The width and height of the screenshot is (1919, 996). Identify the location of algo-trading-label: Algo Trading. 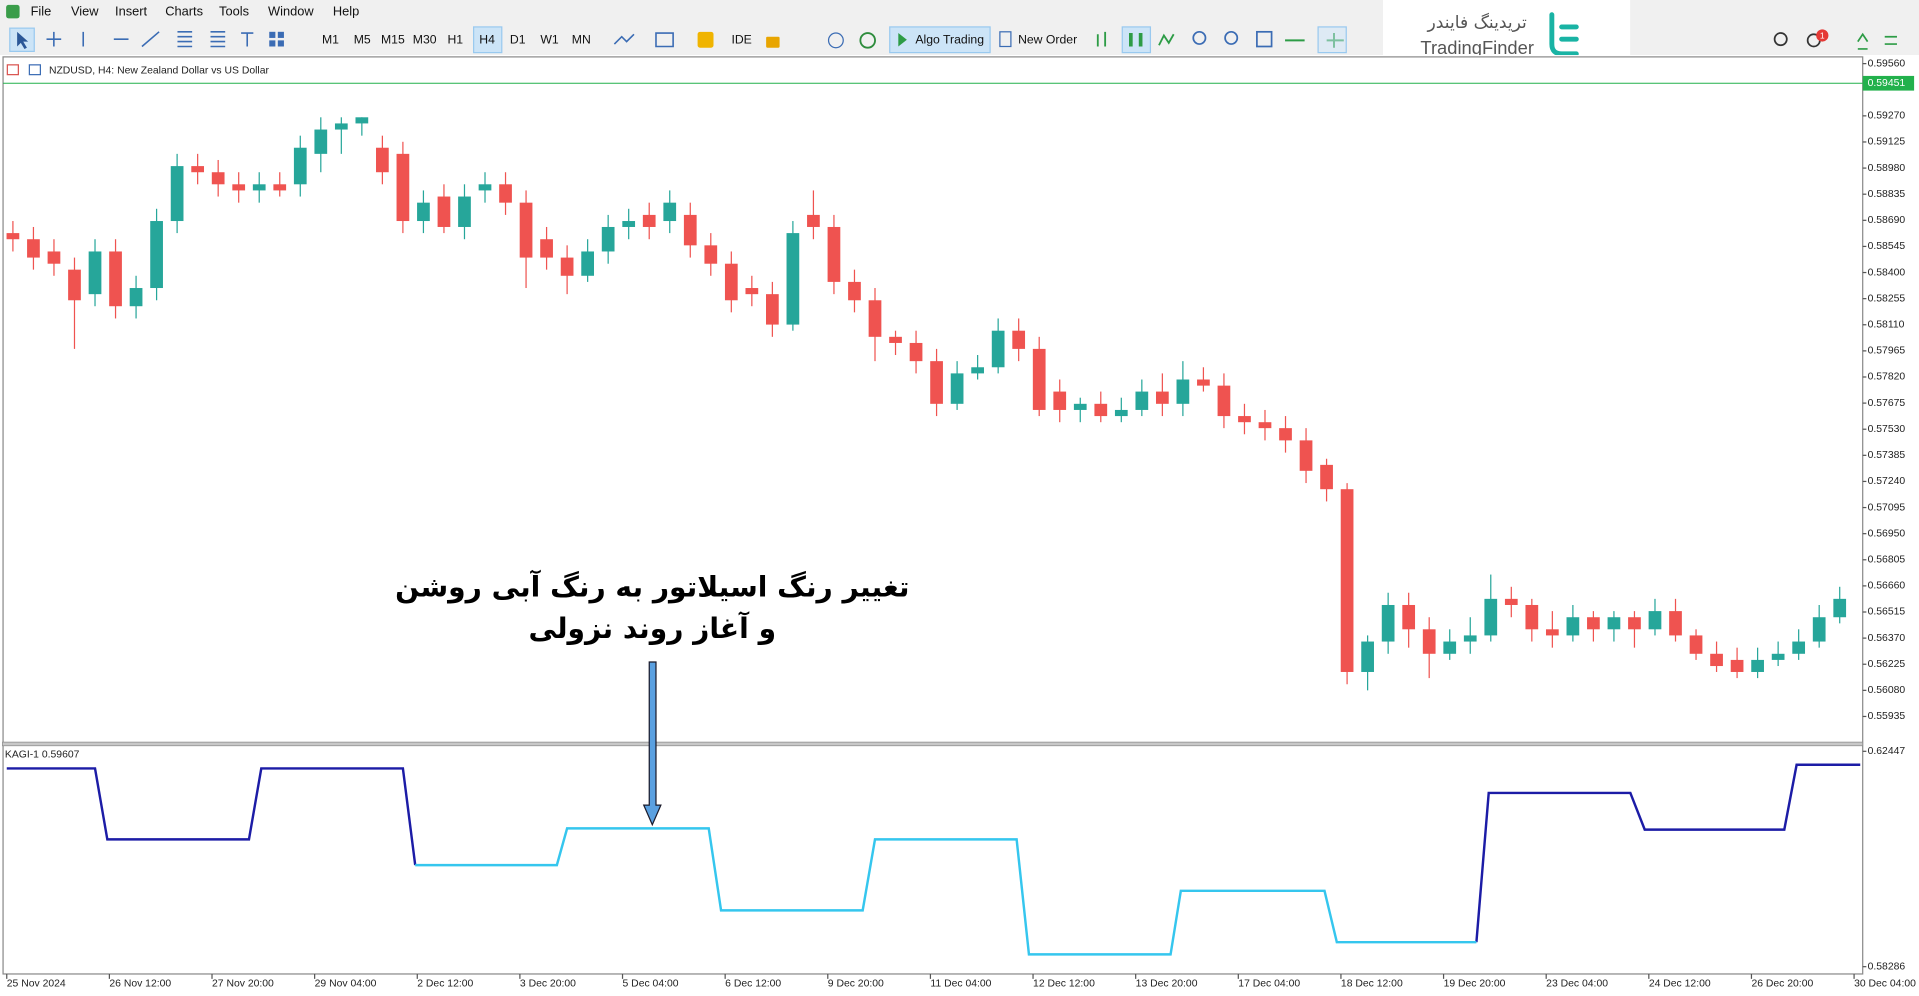
(949, 40).